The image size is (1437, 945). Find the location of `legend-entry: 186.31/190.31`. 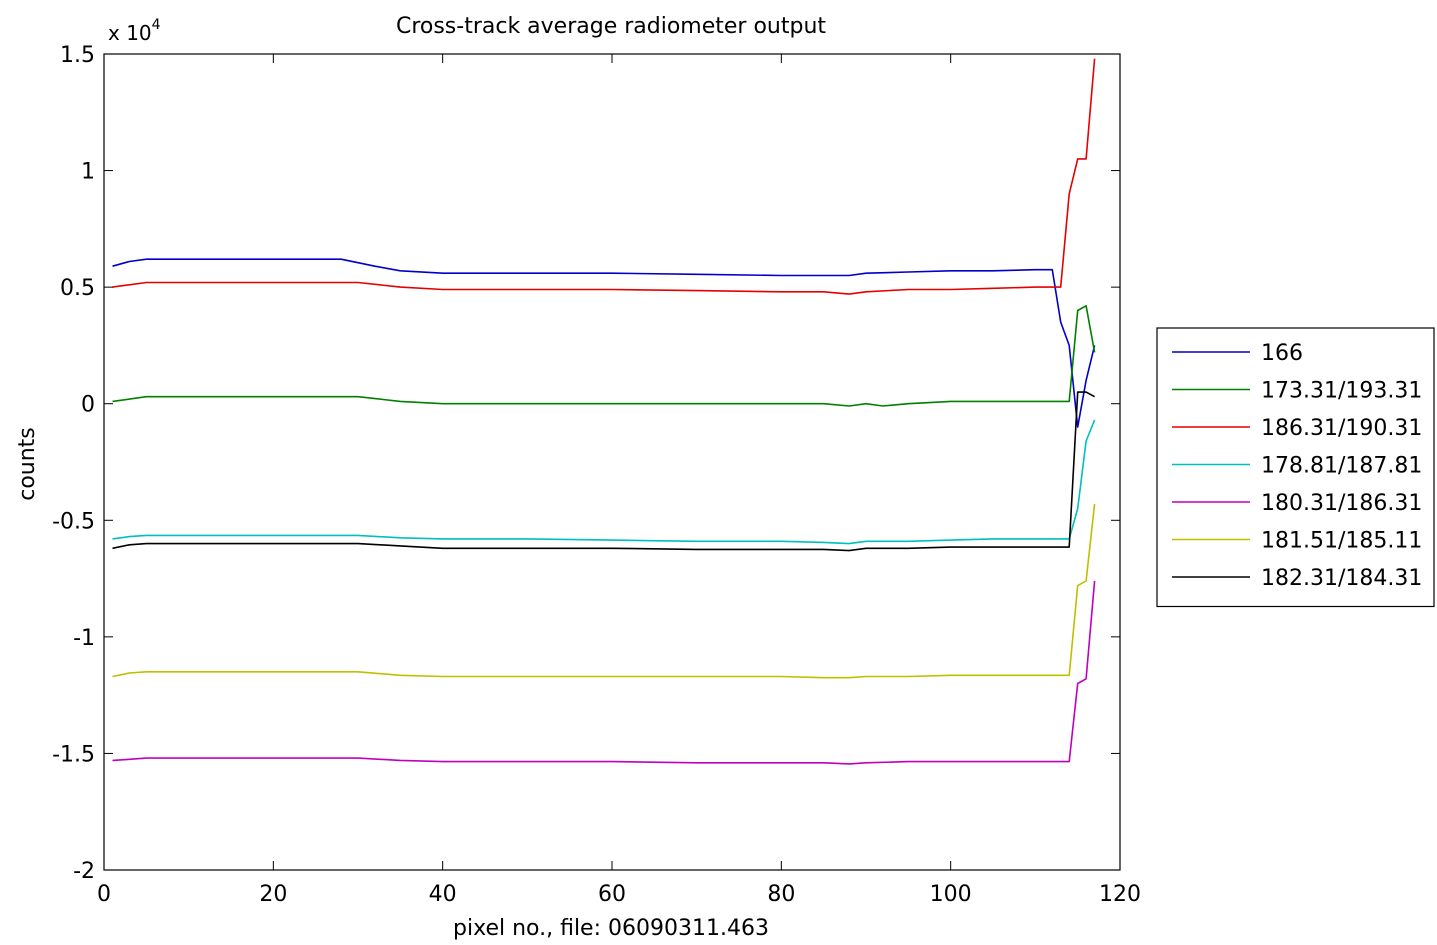

legend-entry: 186.31/190.31 is located at coordinates (1341, 428).